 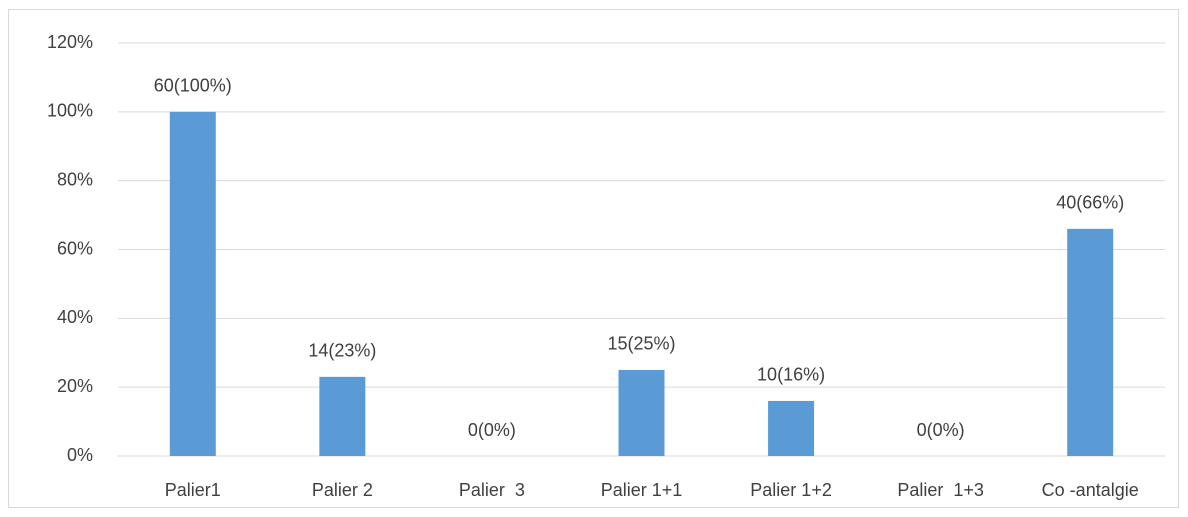 I want to click on x-tick-label: Palier 1+1, so click(x=642, y=490).